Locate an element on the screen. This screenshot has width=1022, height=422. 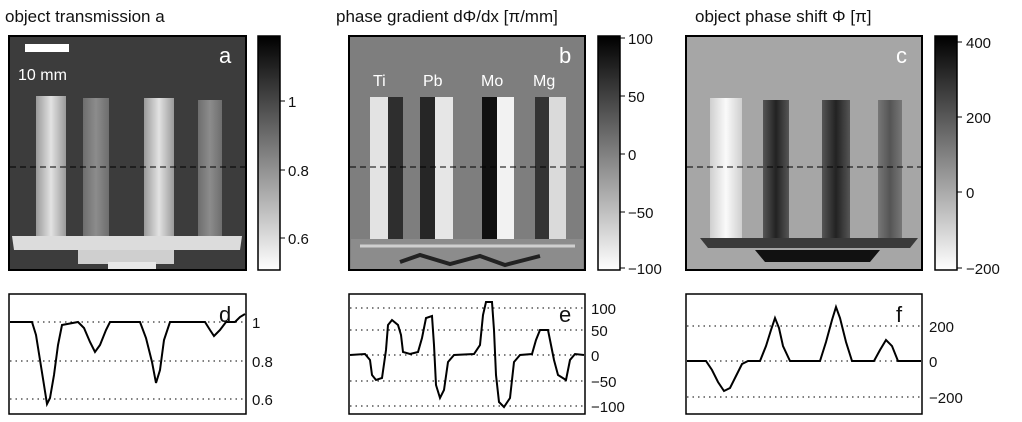
scale-bar-label: 10 mm is located at coordinates (42, 75).